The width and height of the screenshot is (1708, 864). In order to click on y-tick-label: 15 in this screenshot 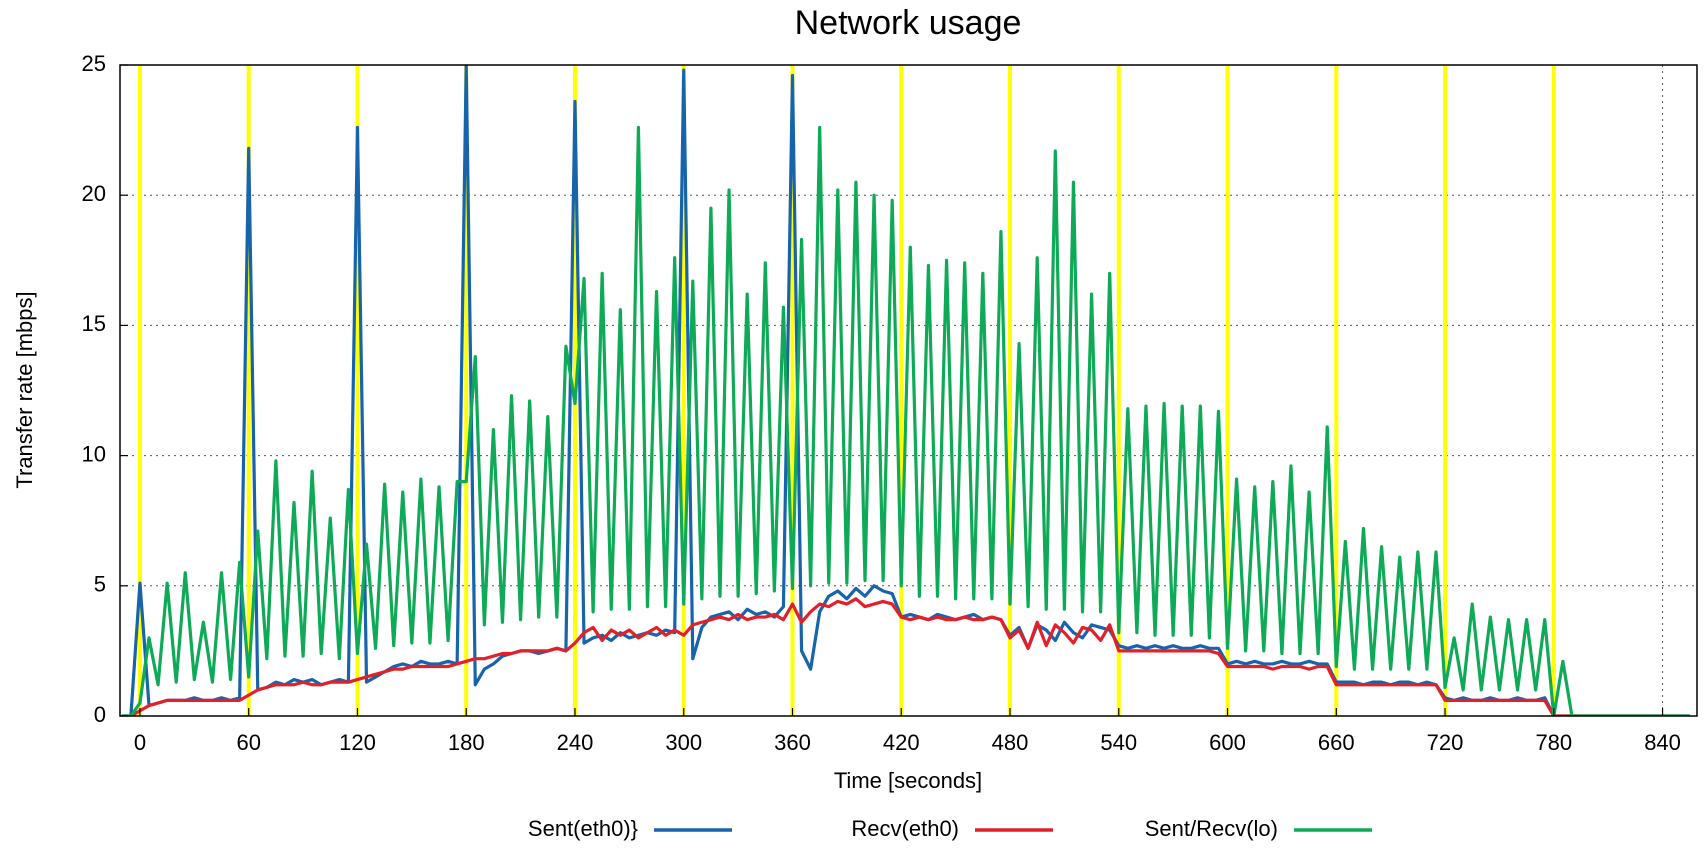, I will do `click(94, 323)`.